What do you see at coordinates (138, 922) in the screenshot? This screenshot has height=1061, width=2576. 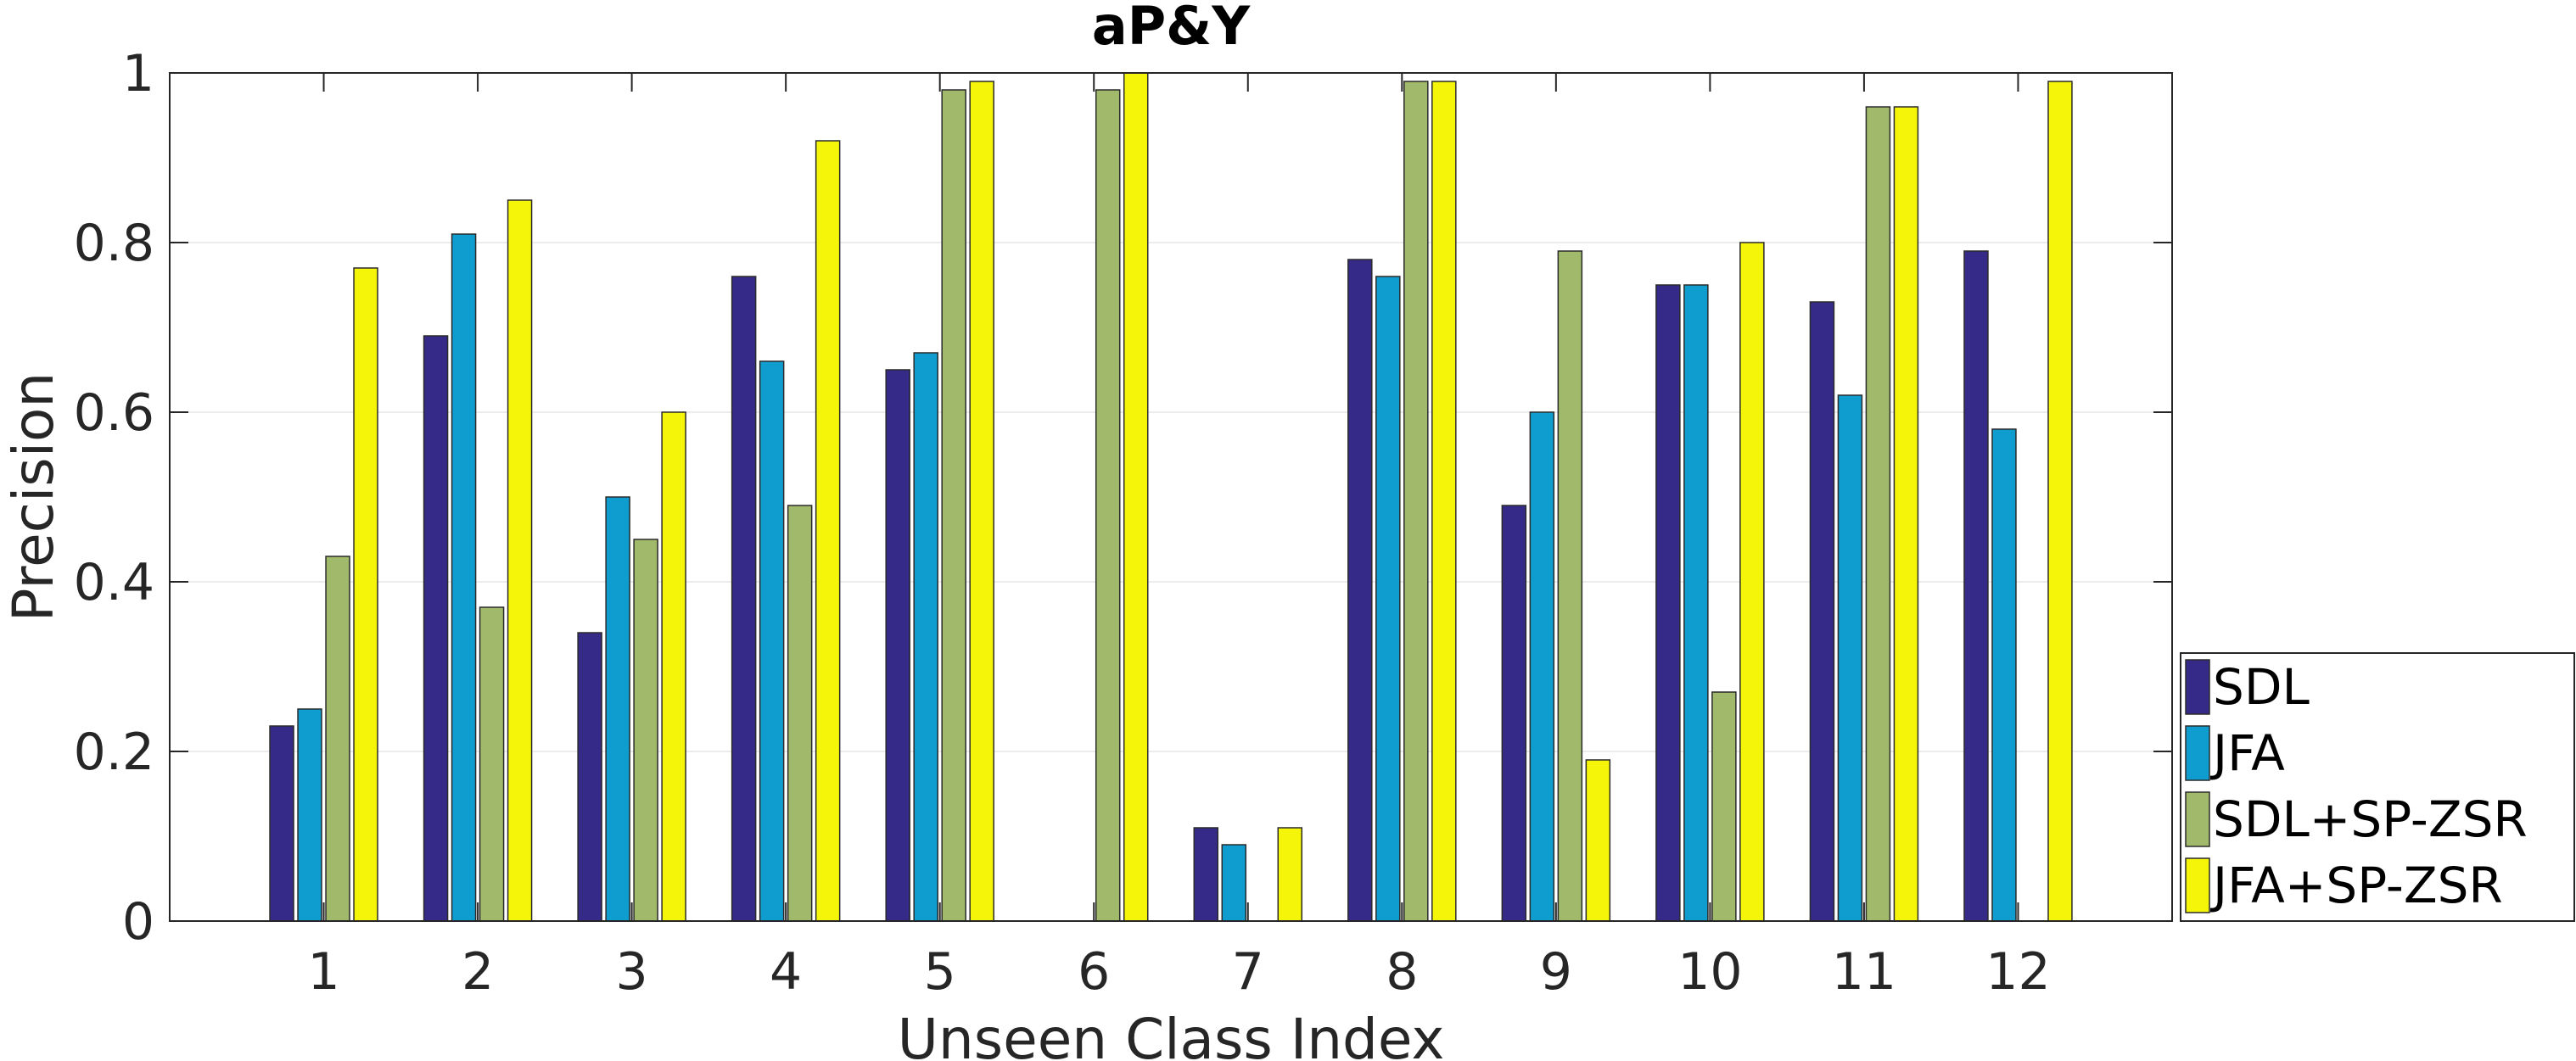 I see `y-tick-label: 0` at bounding box center [138, 922].